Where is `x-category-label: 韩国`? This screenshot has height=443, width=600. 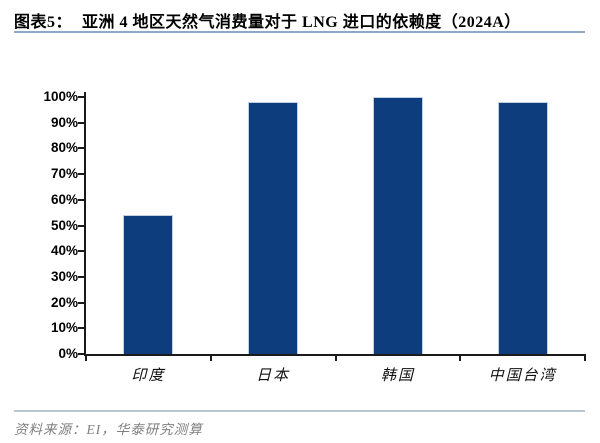
x-category-label: 韩国 is located at coordinates (397, 376).